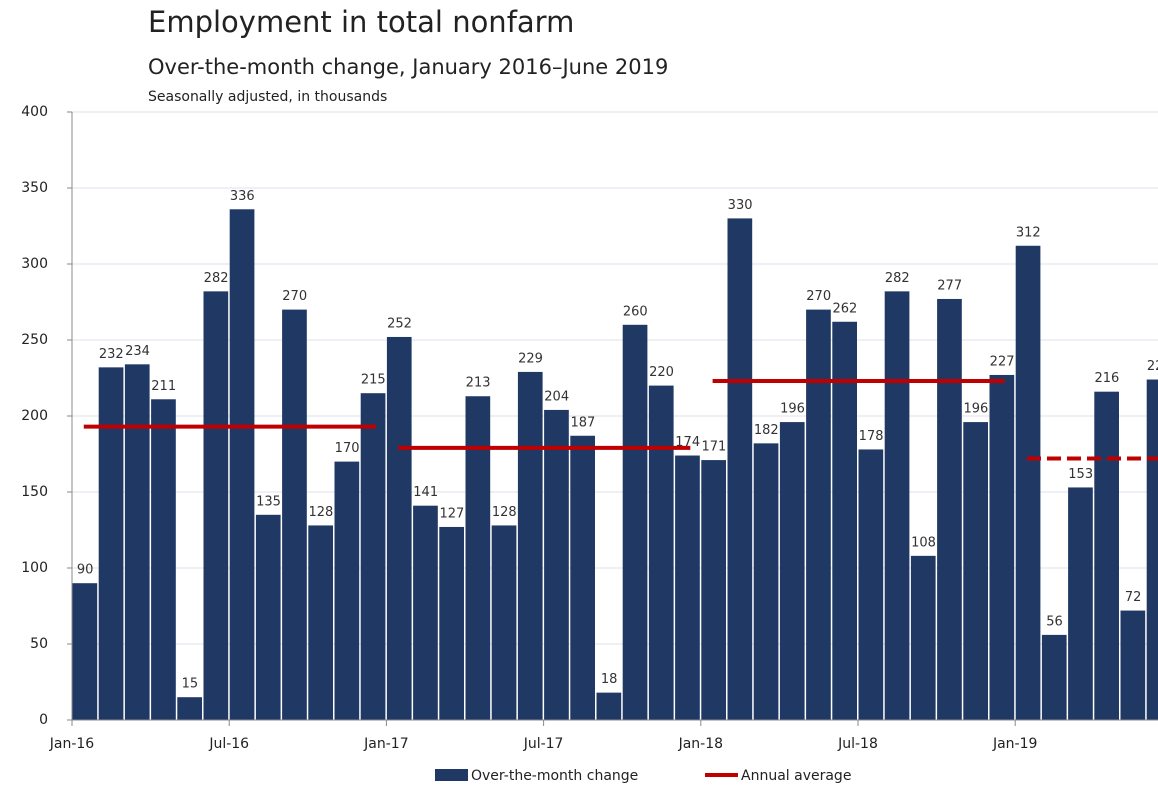  I want to click on y-tick-label: 350, so click(34, 188).